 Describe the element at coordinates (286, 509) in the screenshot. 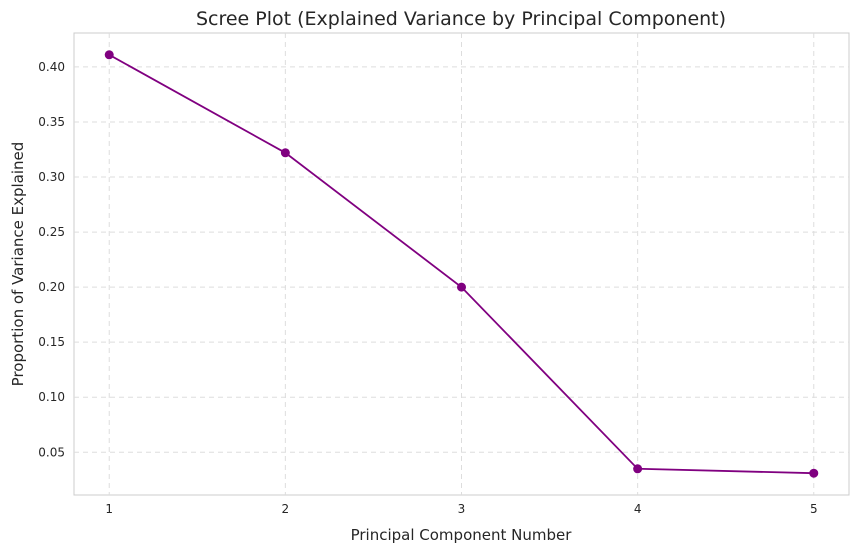

I see `x-tick-label: 2` at that location.